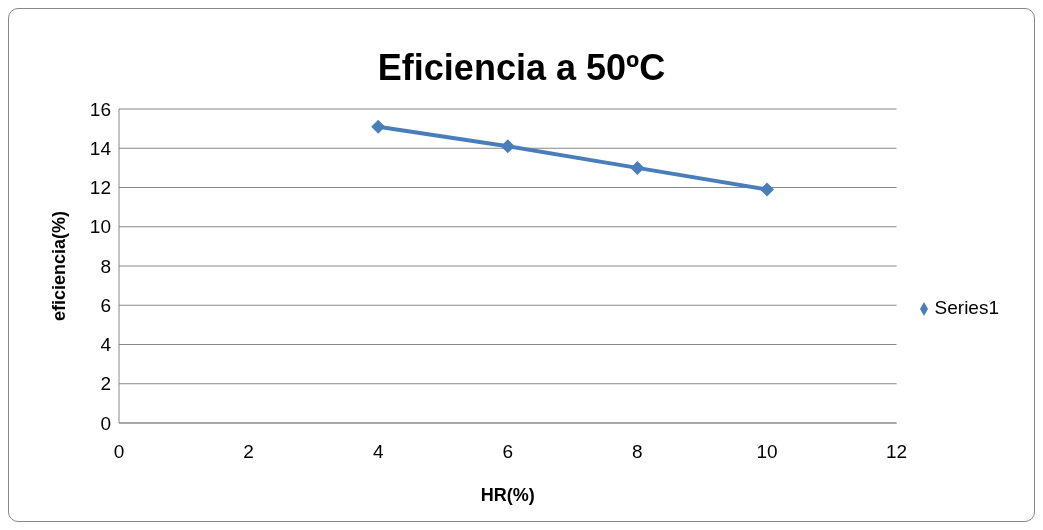 Image resolution: width=1043 pixels, height=530 pixels. What do you see at coordinates (105, 384) in the screenshot?
I see `y-tick-label: 2` at bounding box center [105, 384].